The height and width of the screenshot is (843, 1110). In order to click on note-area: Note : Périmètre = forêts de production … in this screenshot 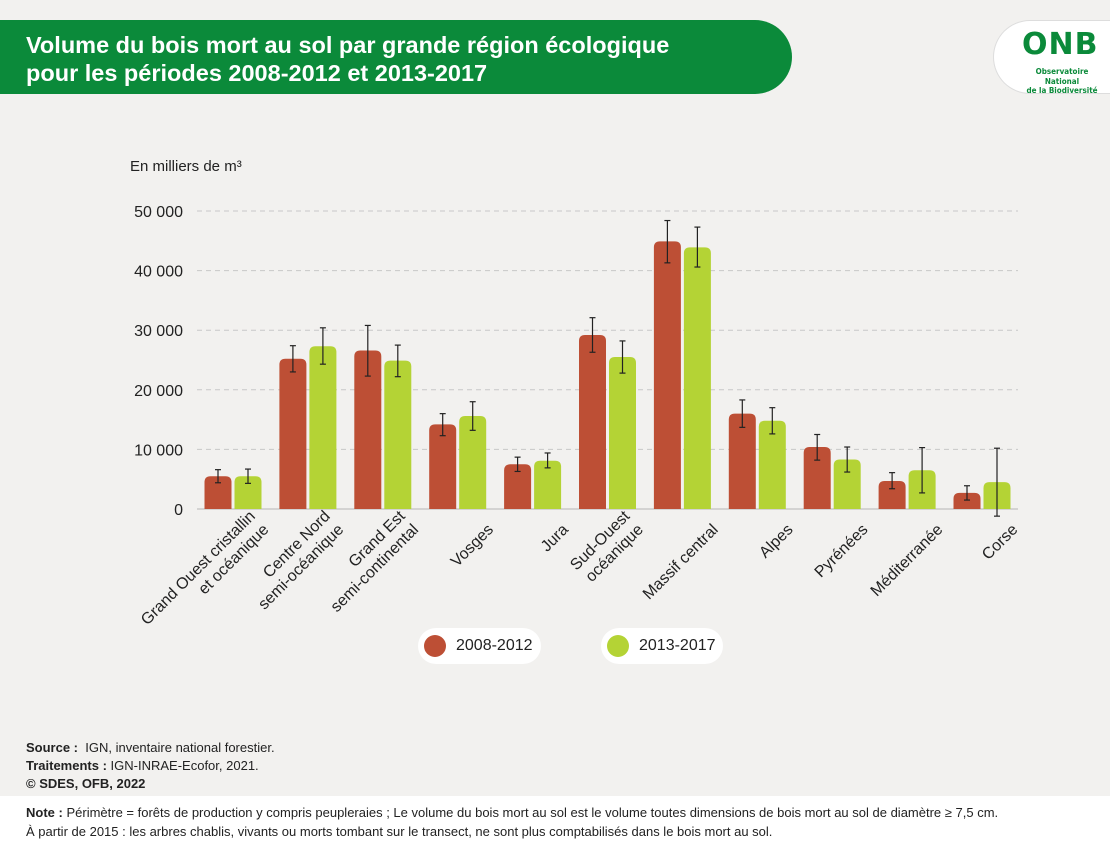, I will do `click(555, 819)`.